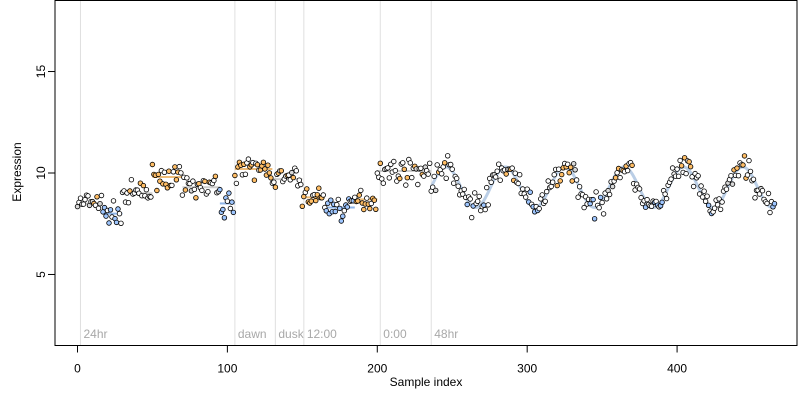 The image size is (800, 400). I want to click on marker-label: 48hr, so click(446, 334).